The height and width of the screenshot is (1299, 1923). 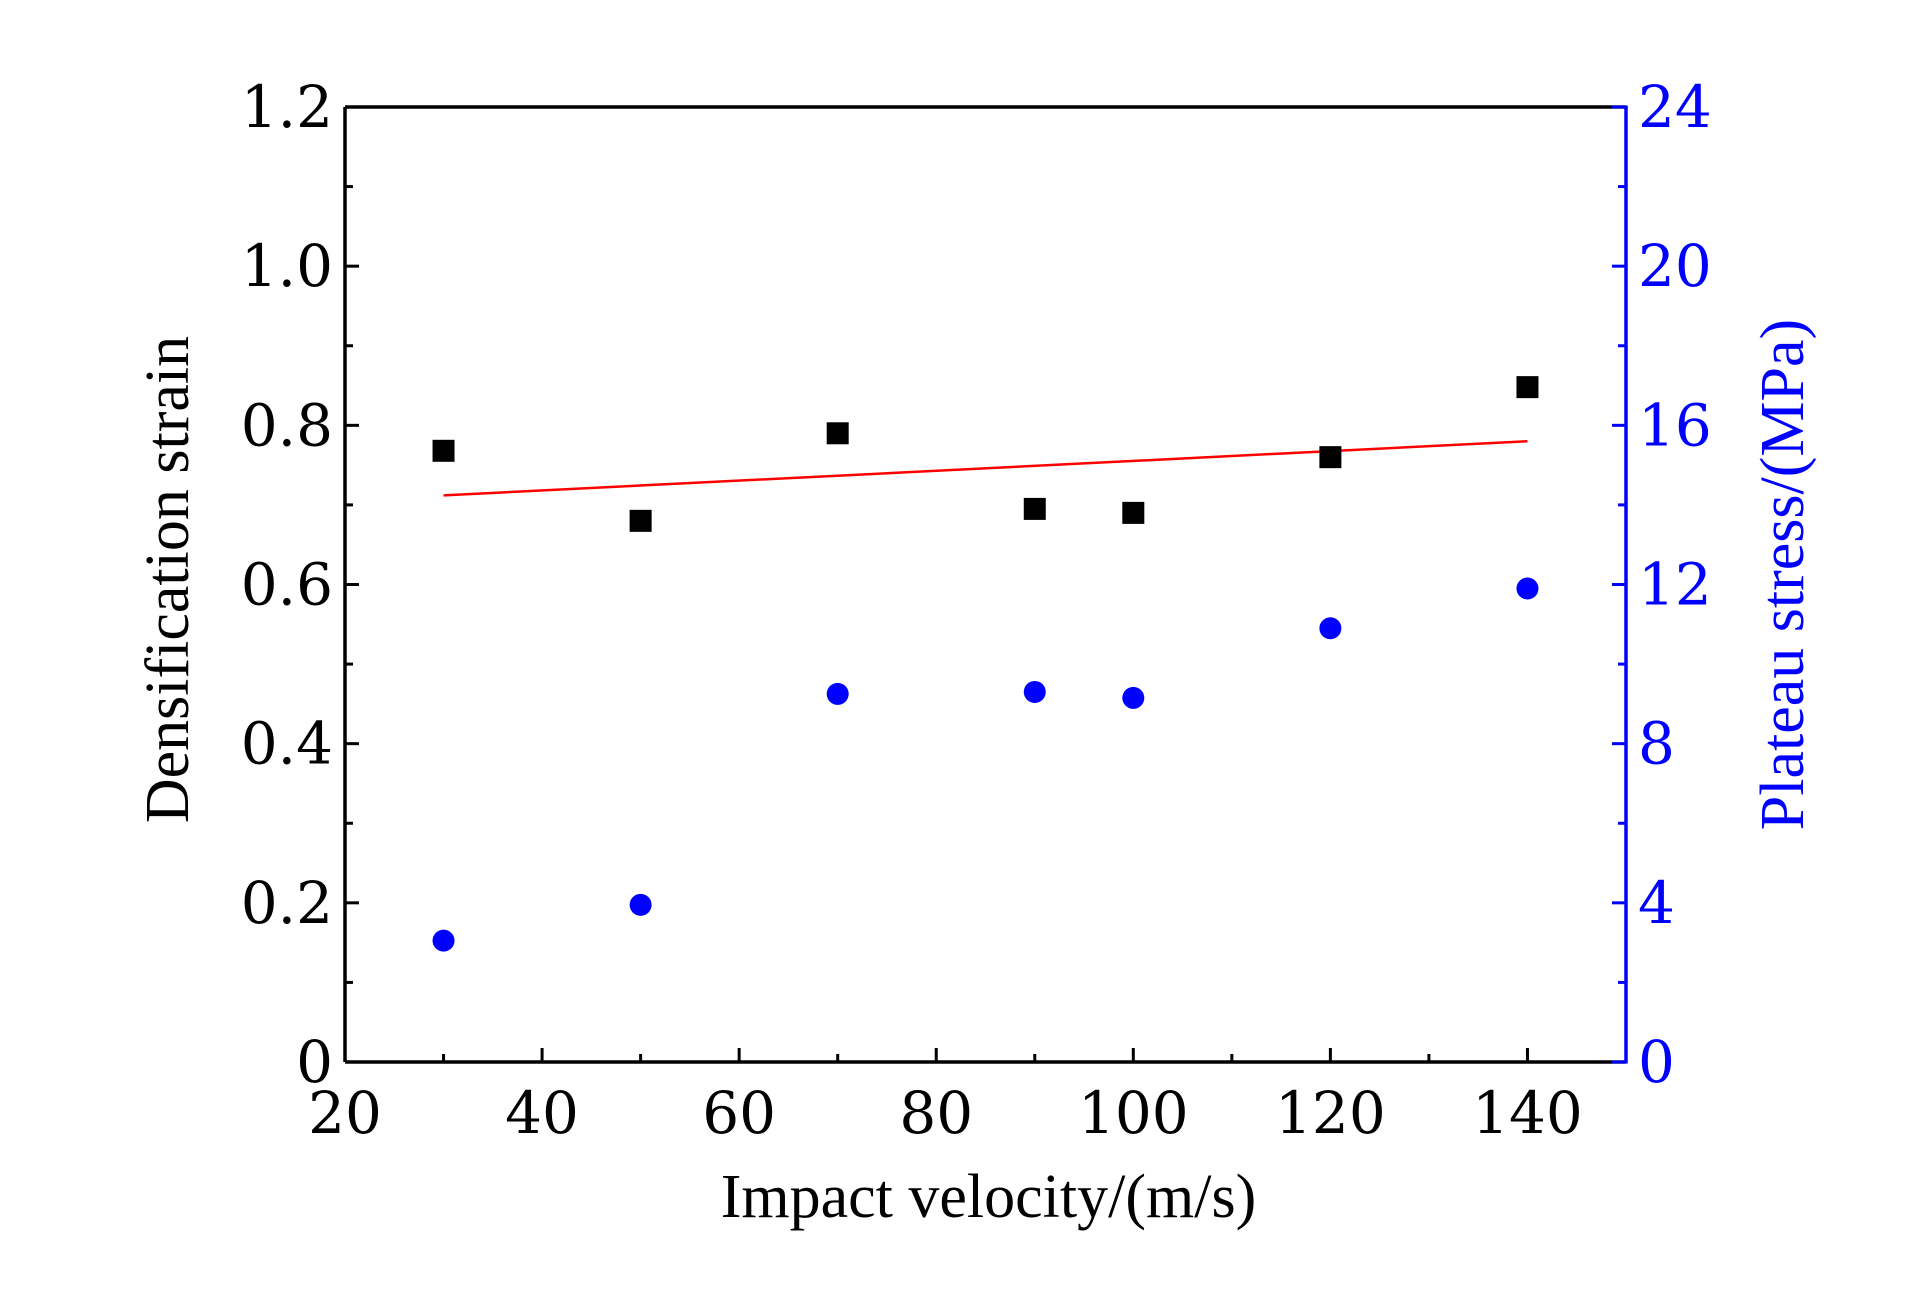 I want to click on x-tick-label: 140, so click(x=1527, y=1113).